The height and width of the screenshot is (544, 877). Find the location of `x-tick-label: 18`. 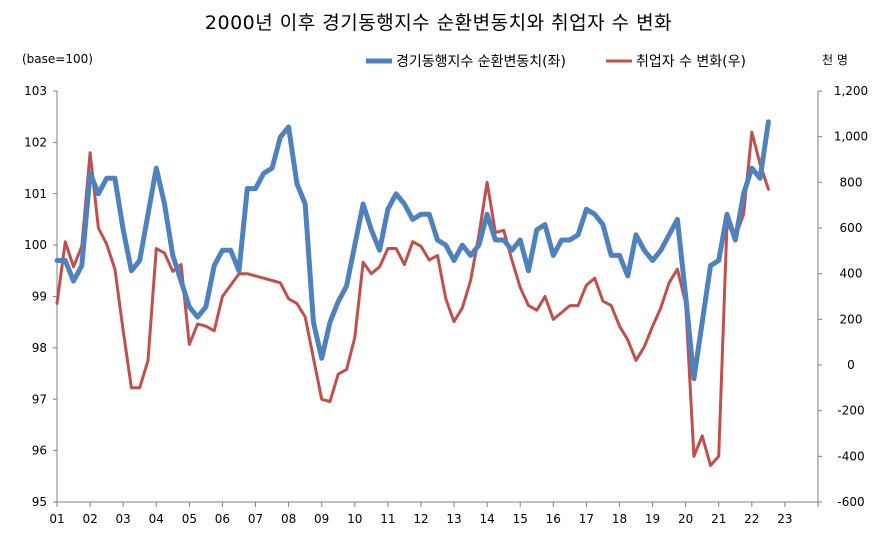

x-tick-label: 18 is located at coordinates (619, 519).